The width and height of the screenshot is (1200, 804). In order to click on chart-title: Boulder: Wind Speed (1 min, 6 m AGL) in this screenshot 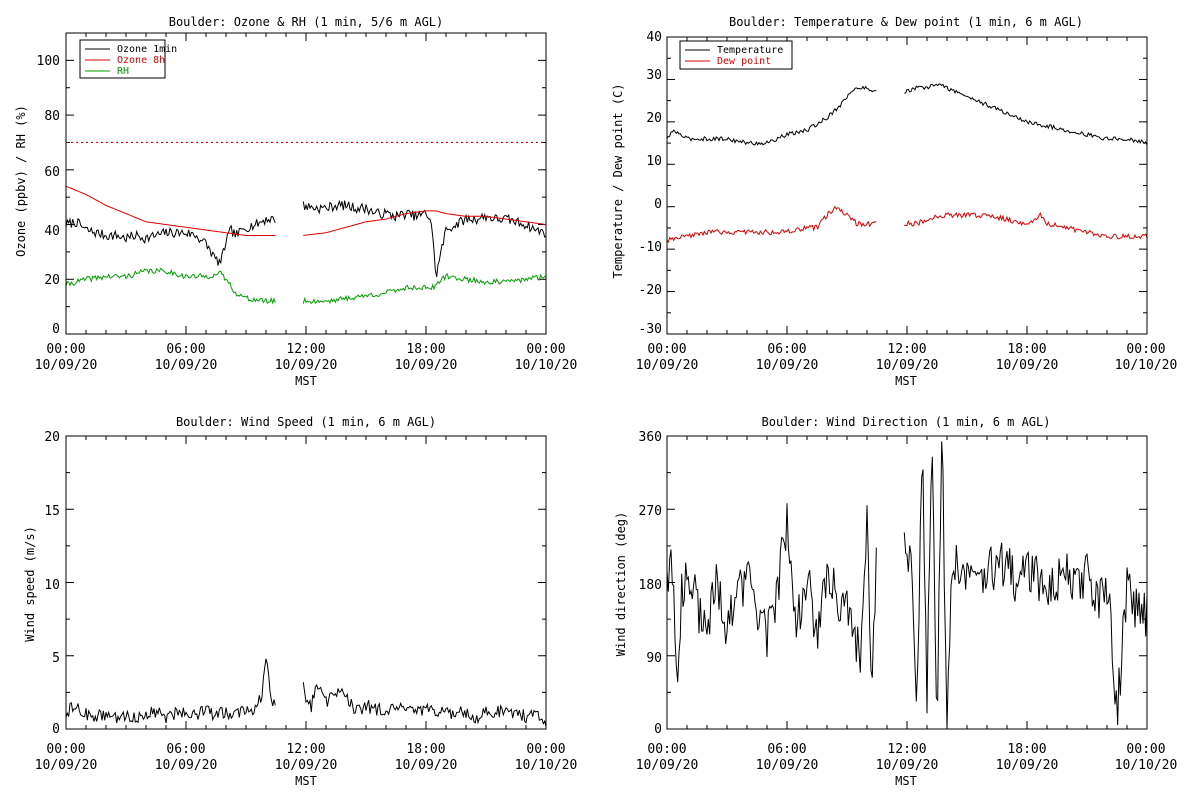, I will do `click(306, 422)`.